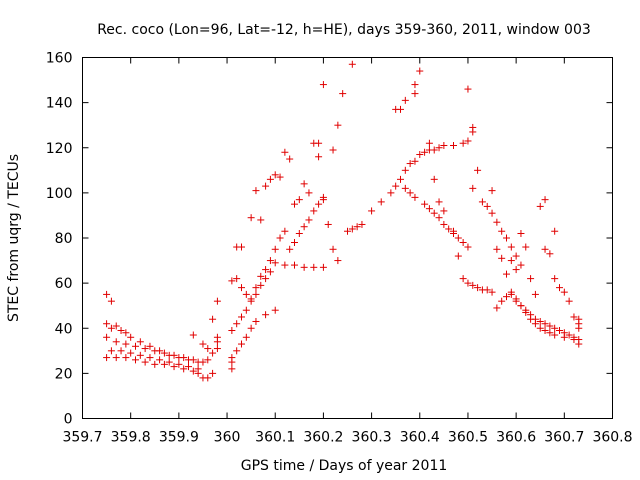 Image resolution: width=640 pixels, height=480 pixels. What do you see at coordinates (64, 329) in the screenshot?
I see `y-tick-label: 40` at bounding box center [64, 329].